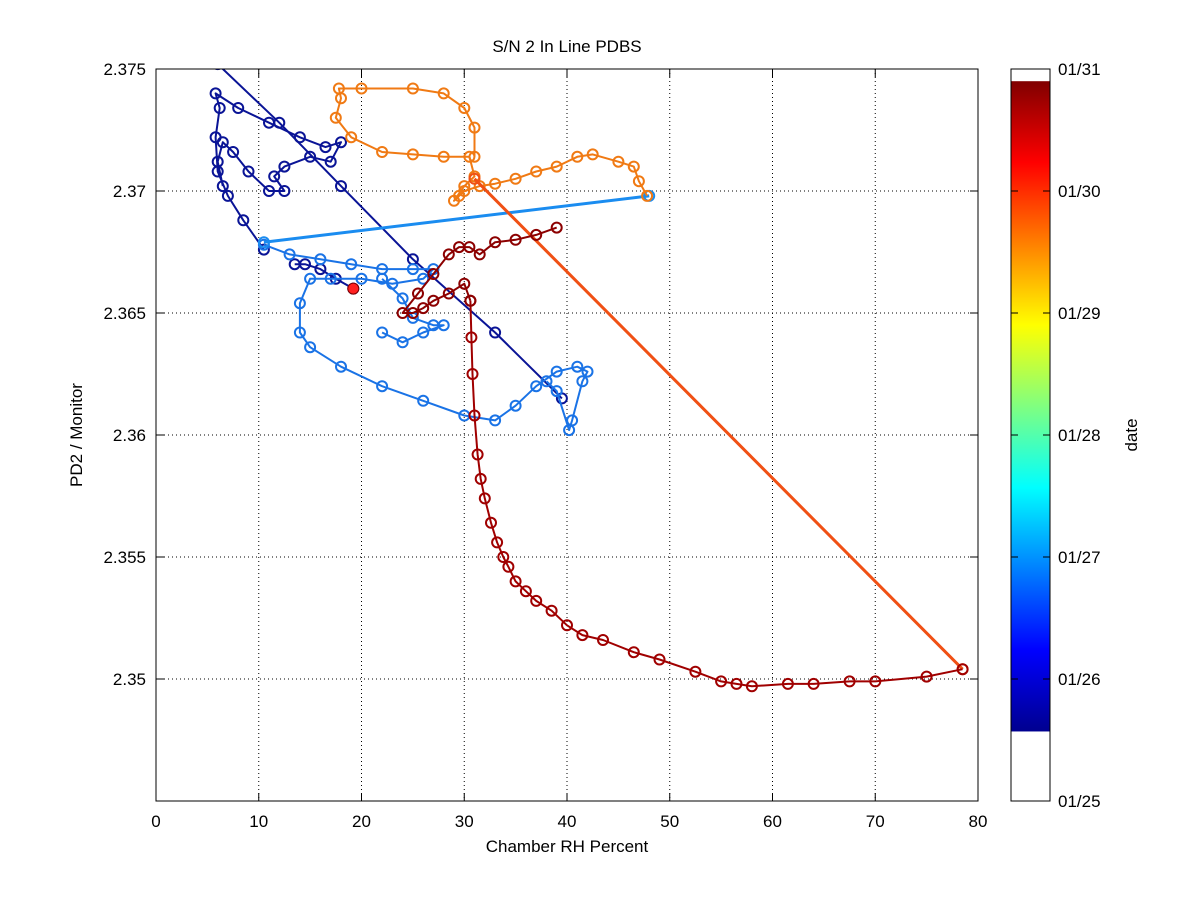  I want to click on colorbar-label: date, so click(1131, 434).